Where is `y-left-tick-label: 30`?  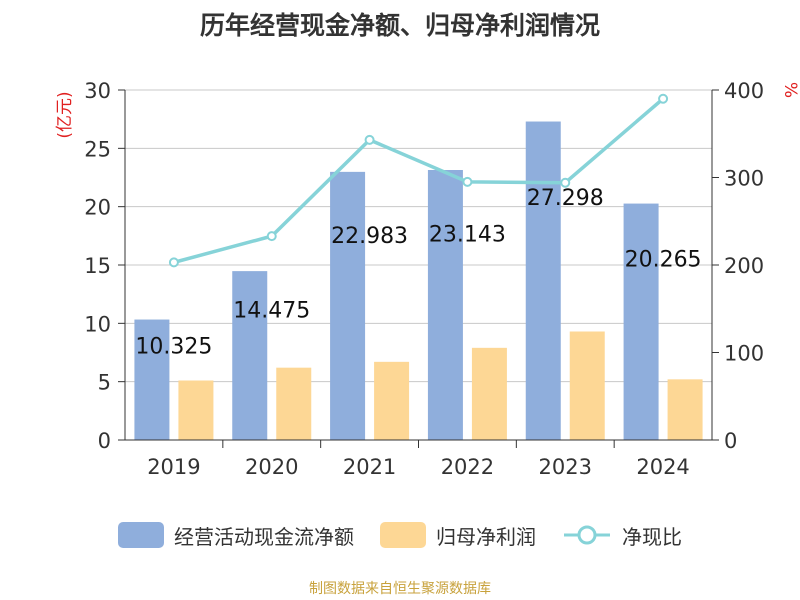
y-left-tick-label: 30 is located at coordinates (97, 91).